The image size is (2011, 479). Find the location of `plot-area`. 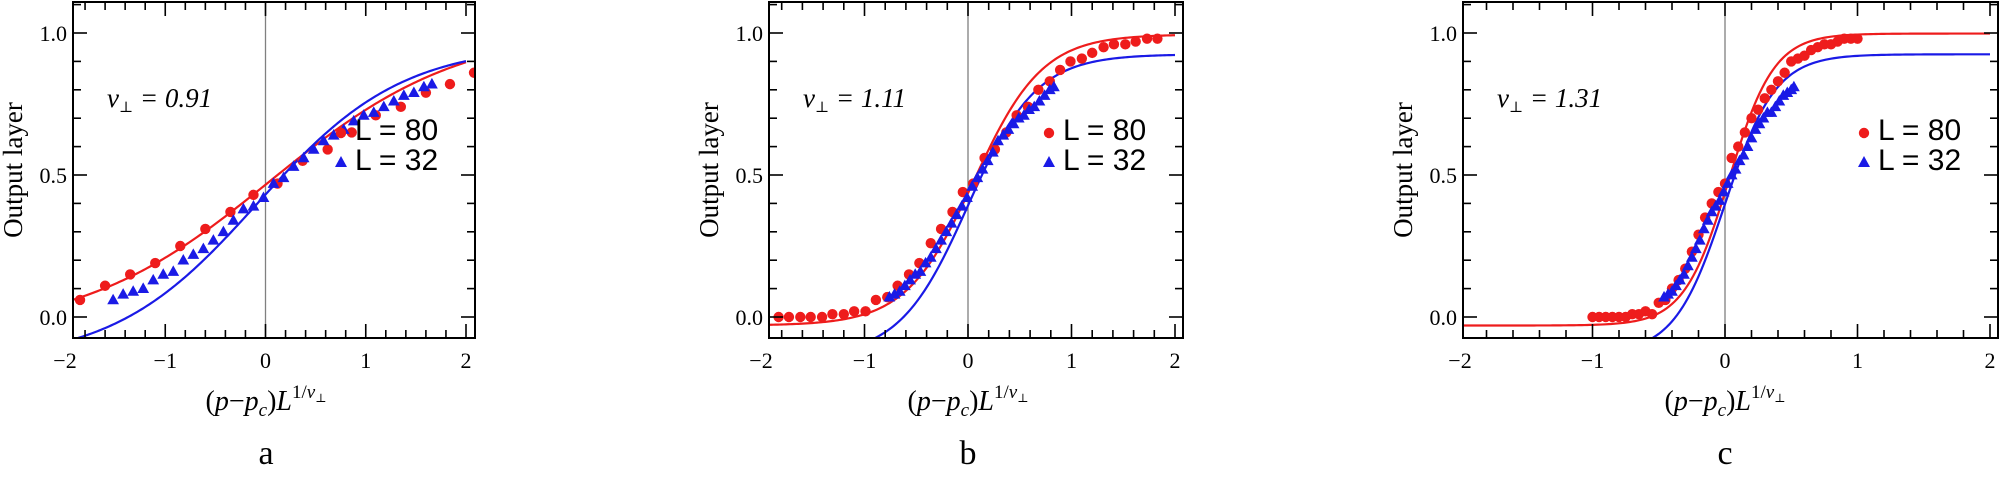

plot-area is located at coordinates (972, 185).